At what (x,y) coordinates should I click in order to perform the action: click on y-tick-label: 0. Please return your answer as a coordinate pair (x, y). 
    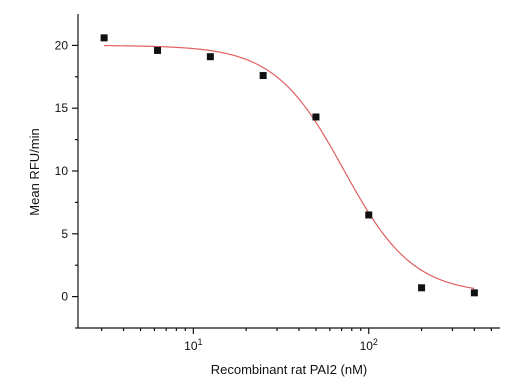
    Looking at the image, I should click on (64, 297).